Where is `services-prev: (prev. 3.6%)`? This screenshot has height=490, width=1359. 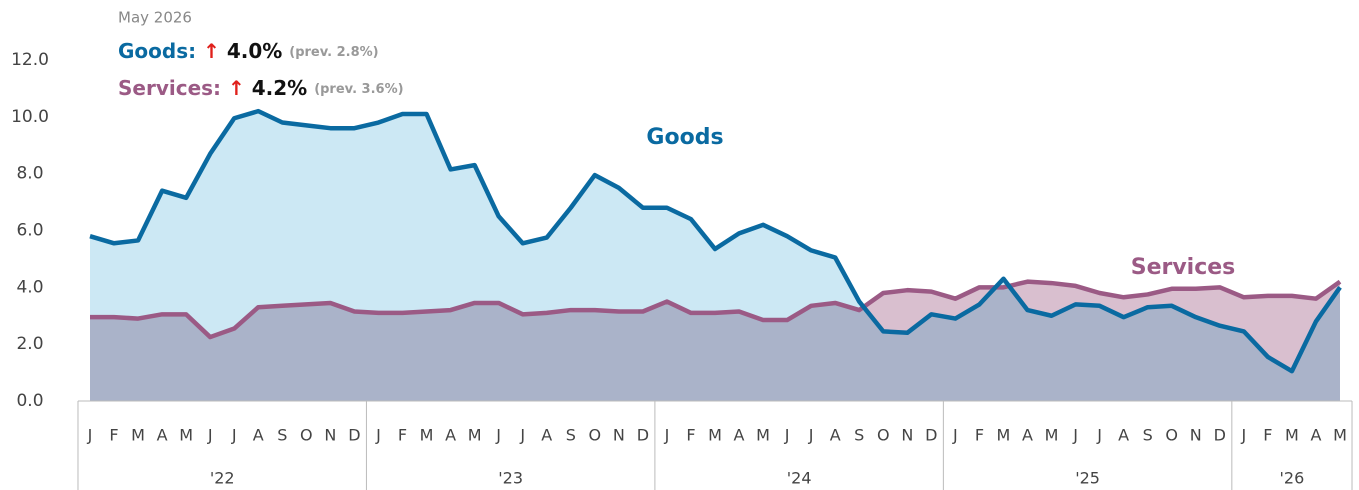 services-prev: (prev. 3.6%) is located at coordinates (358, 89).